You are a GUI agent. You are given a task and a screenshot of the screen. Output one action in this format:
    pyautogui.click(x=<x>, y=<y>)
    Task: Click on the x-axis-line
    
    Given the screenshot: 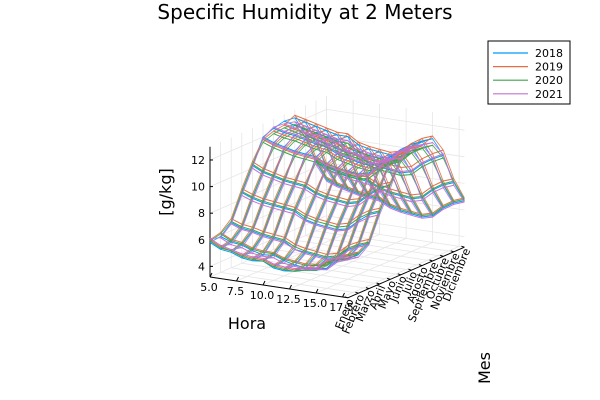 What is the action you would take?
    pyautogui.click(x=278, y=287)
    